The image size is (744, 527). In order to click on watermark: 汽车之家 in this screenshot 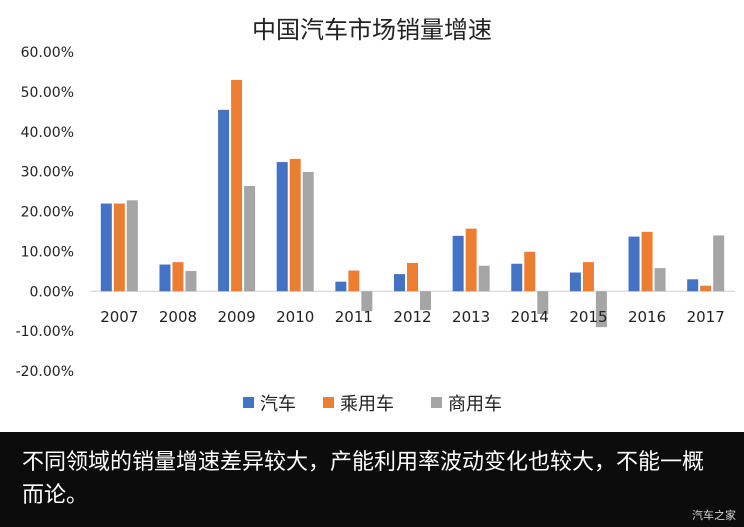, I will do `click(714, 515)`.